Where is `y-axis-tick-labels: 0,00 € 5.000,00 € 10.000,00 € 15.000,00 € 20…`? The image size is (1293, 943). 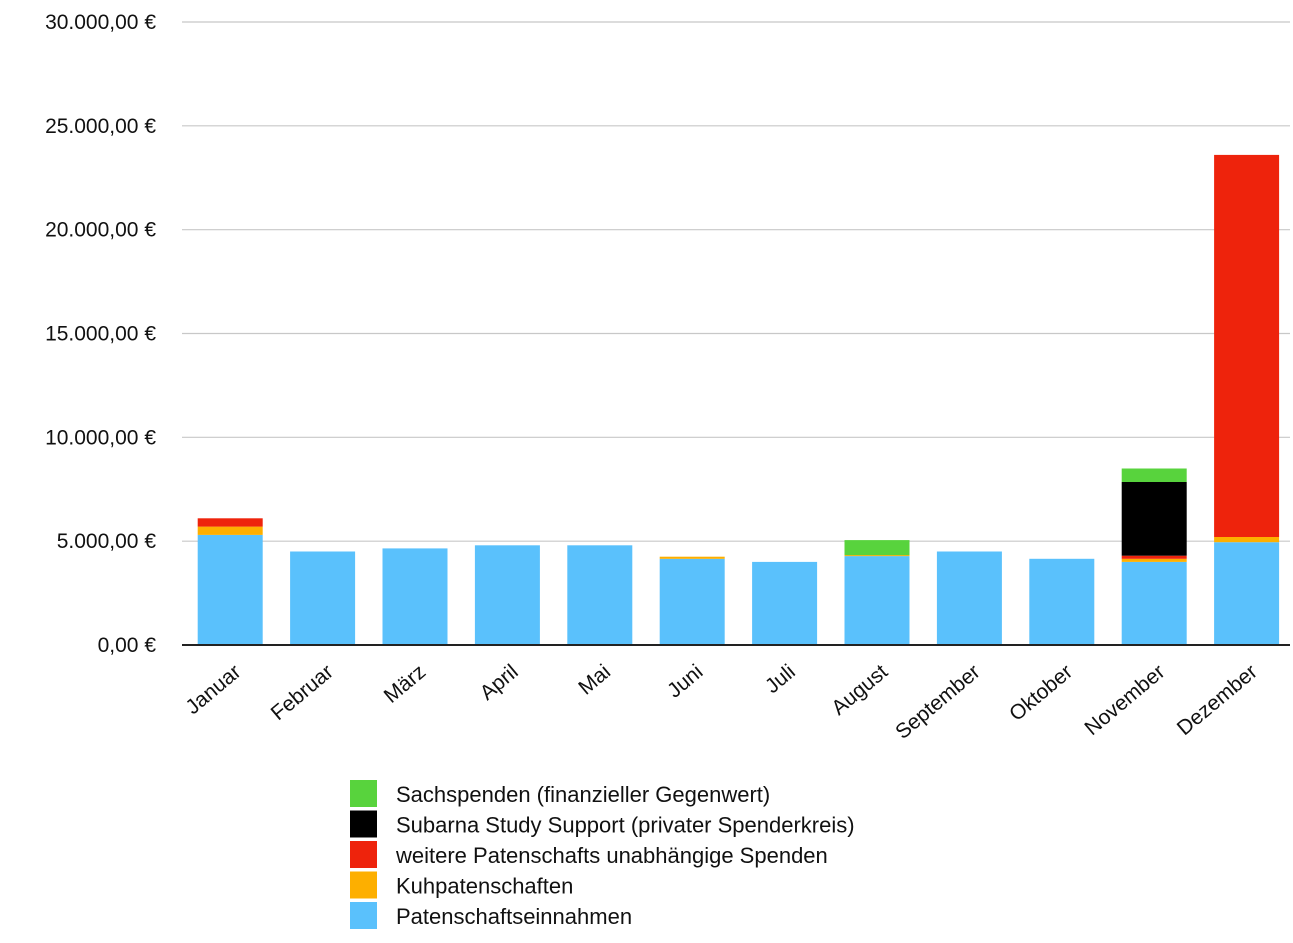 y-axis-tick-labels: 0,00 € 5.000,00 € 10.000,00 € 15.000,00 € 20… is located at coordinates (100, 334).